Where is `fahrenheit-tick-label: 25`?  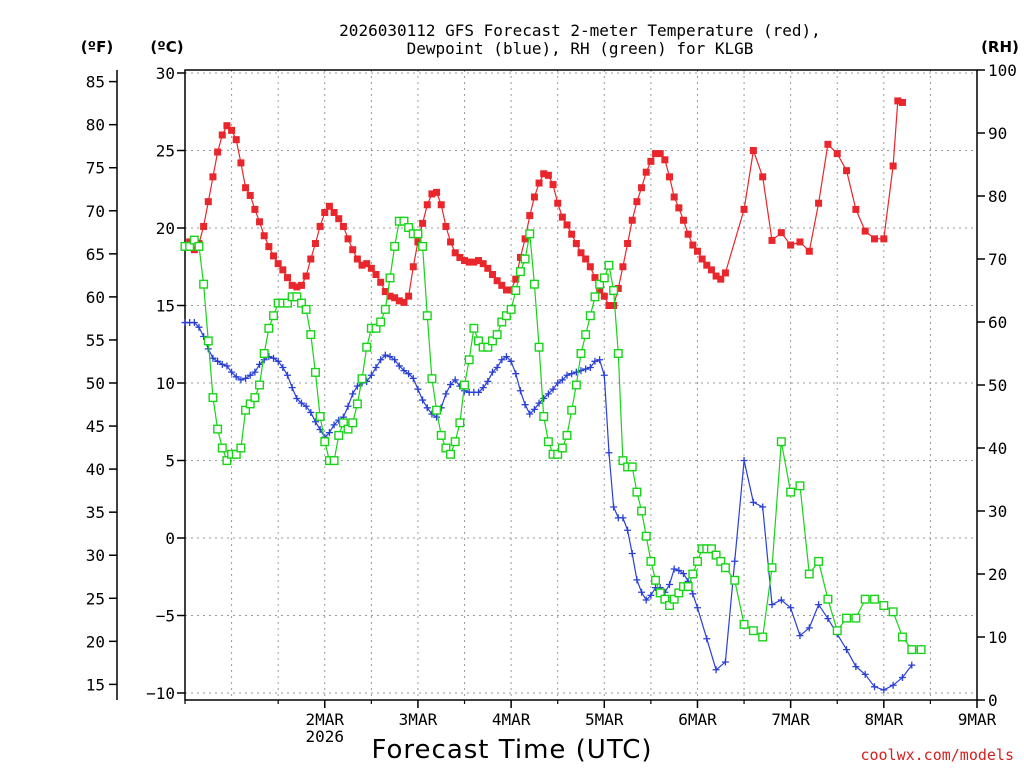 fahrenheit-tick-label: 25 is located at coordinates (95, 598).